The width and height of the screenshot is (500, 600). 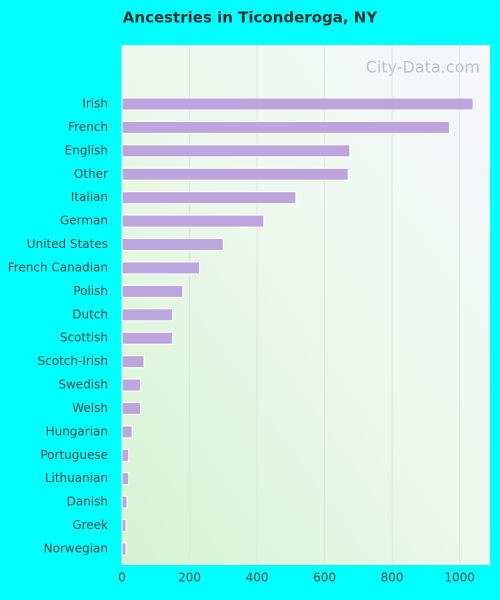 What do you see at coordinates (87, 502) in the screenshot?
I see `y-tick-label: Danish` at bounding box center [87, 502].